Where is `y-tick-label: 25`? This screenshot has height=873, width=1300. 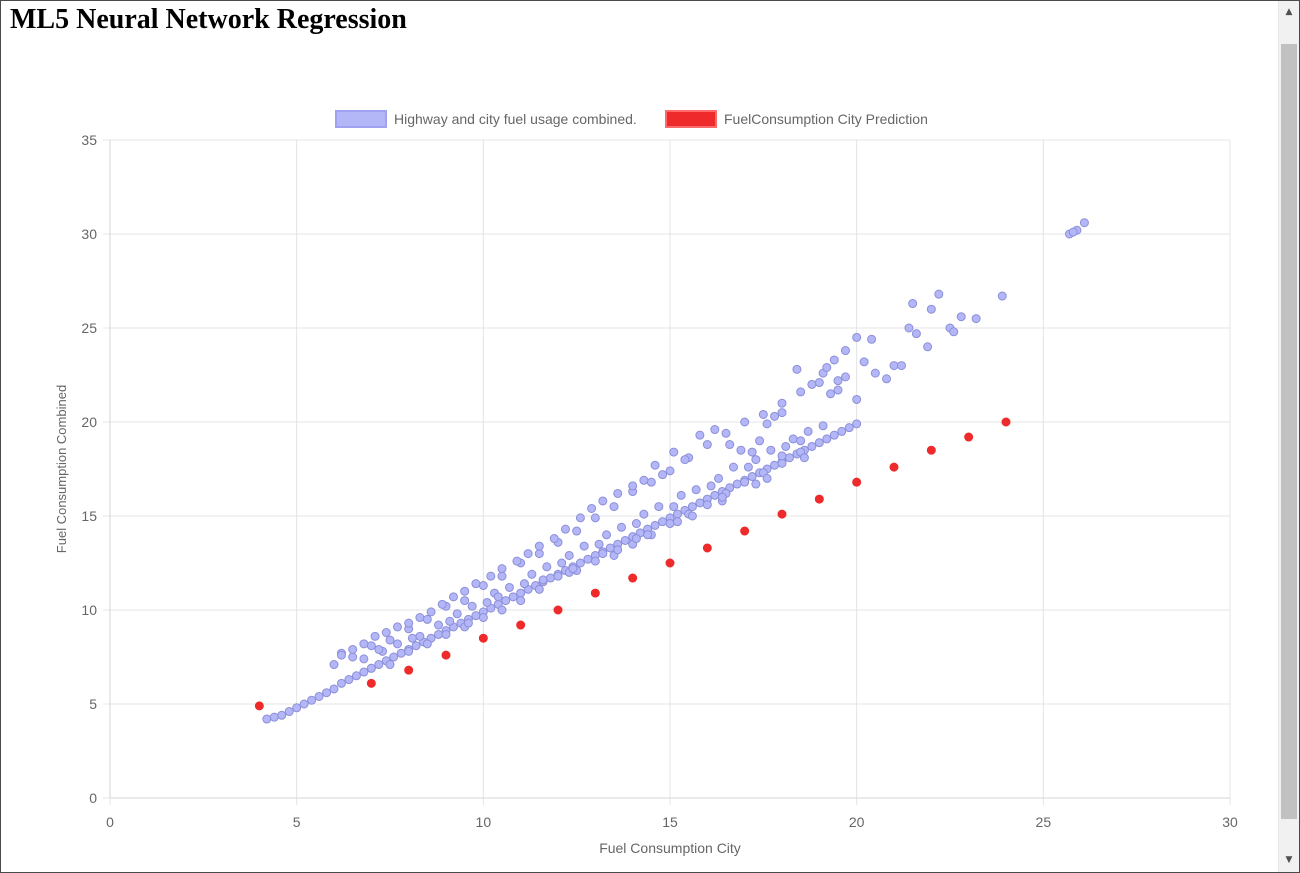
y-tick-label: 25 is located at coordinates (89, 328).